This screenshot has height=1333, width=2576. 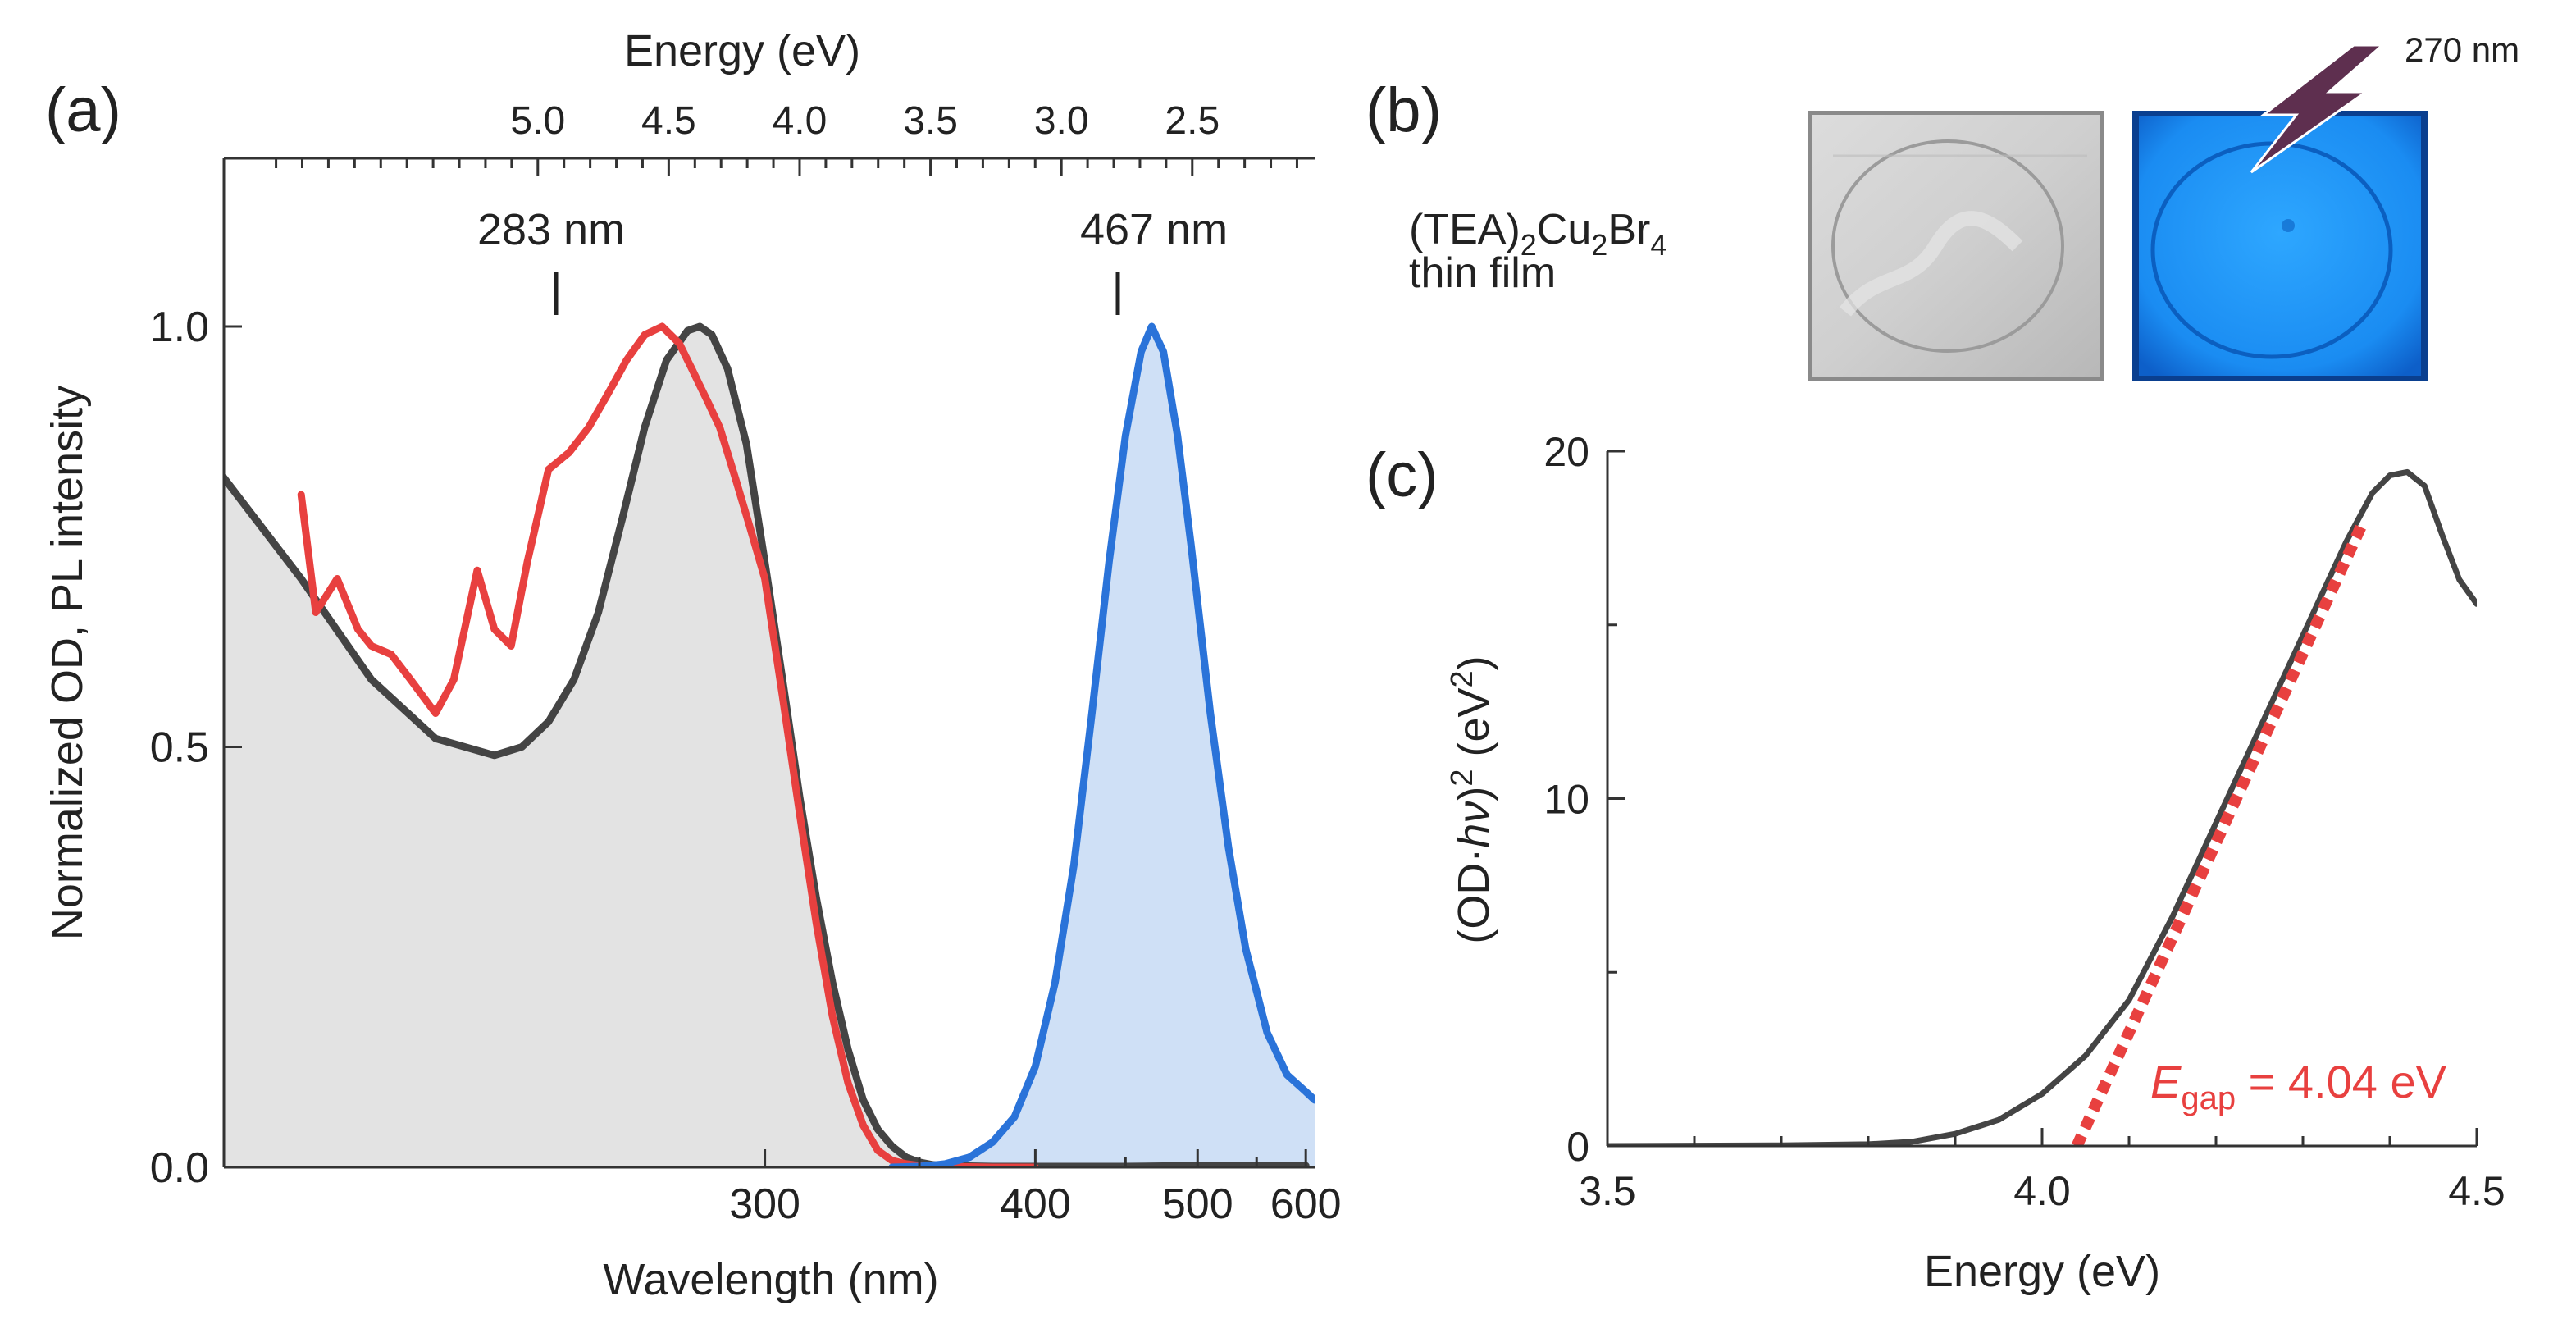 I want to click on egap-annotation: Egap = 4.04 eV, so click(x=2298, y=1086).